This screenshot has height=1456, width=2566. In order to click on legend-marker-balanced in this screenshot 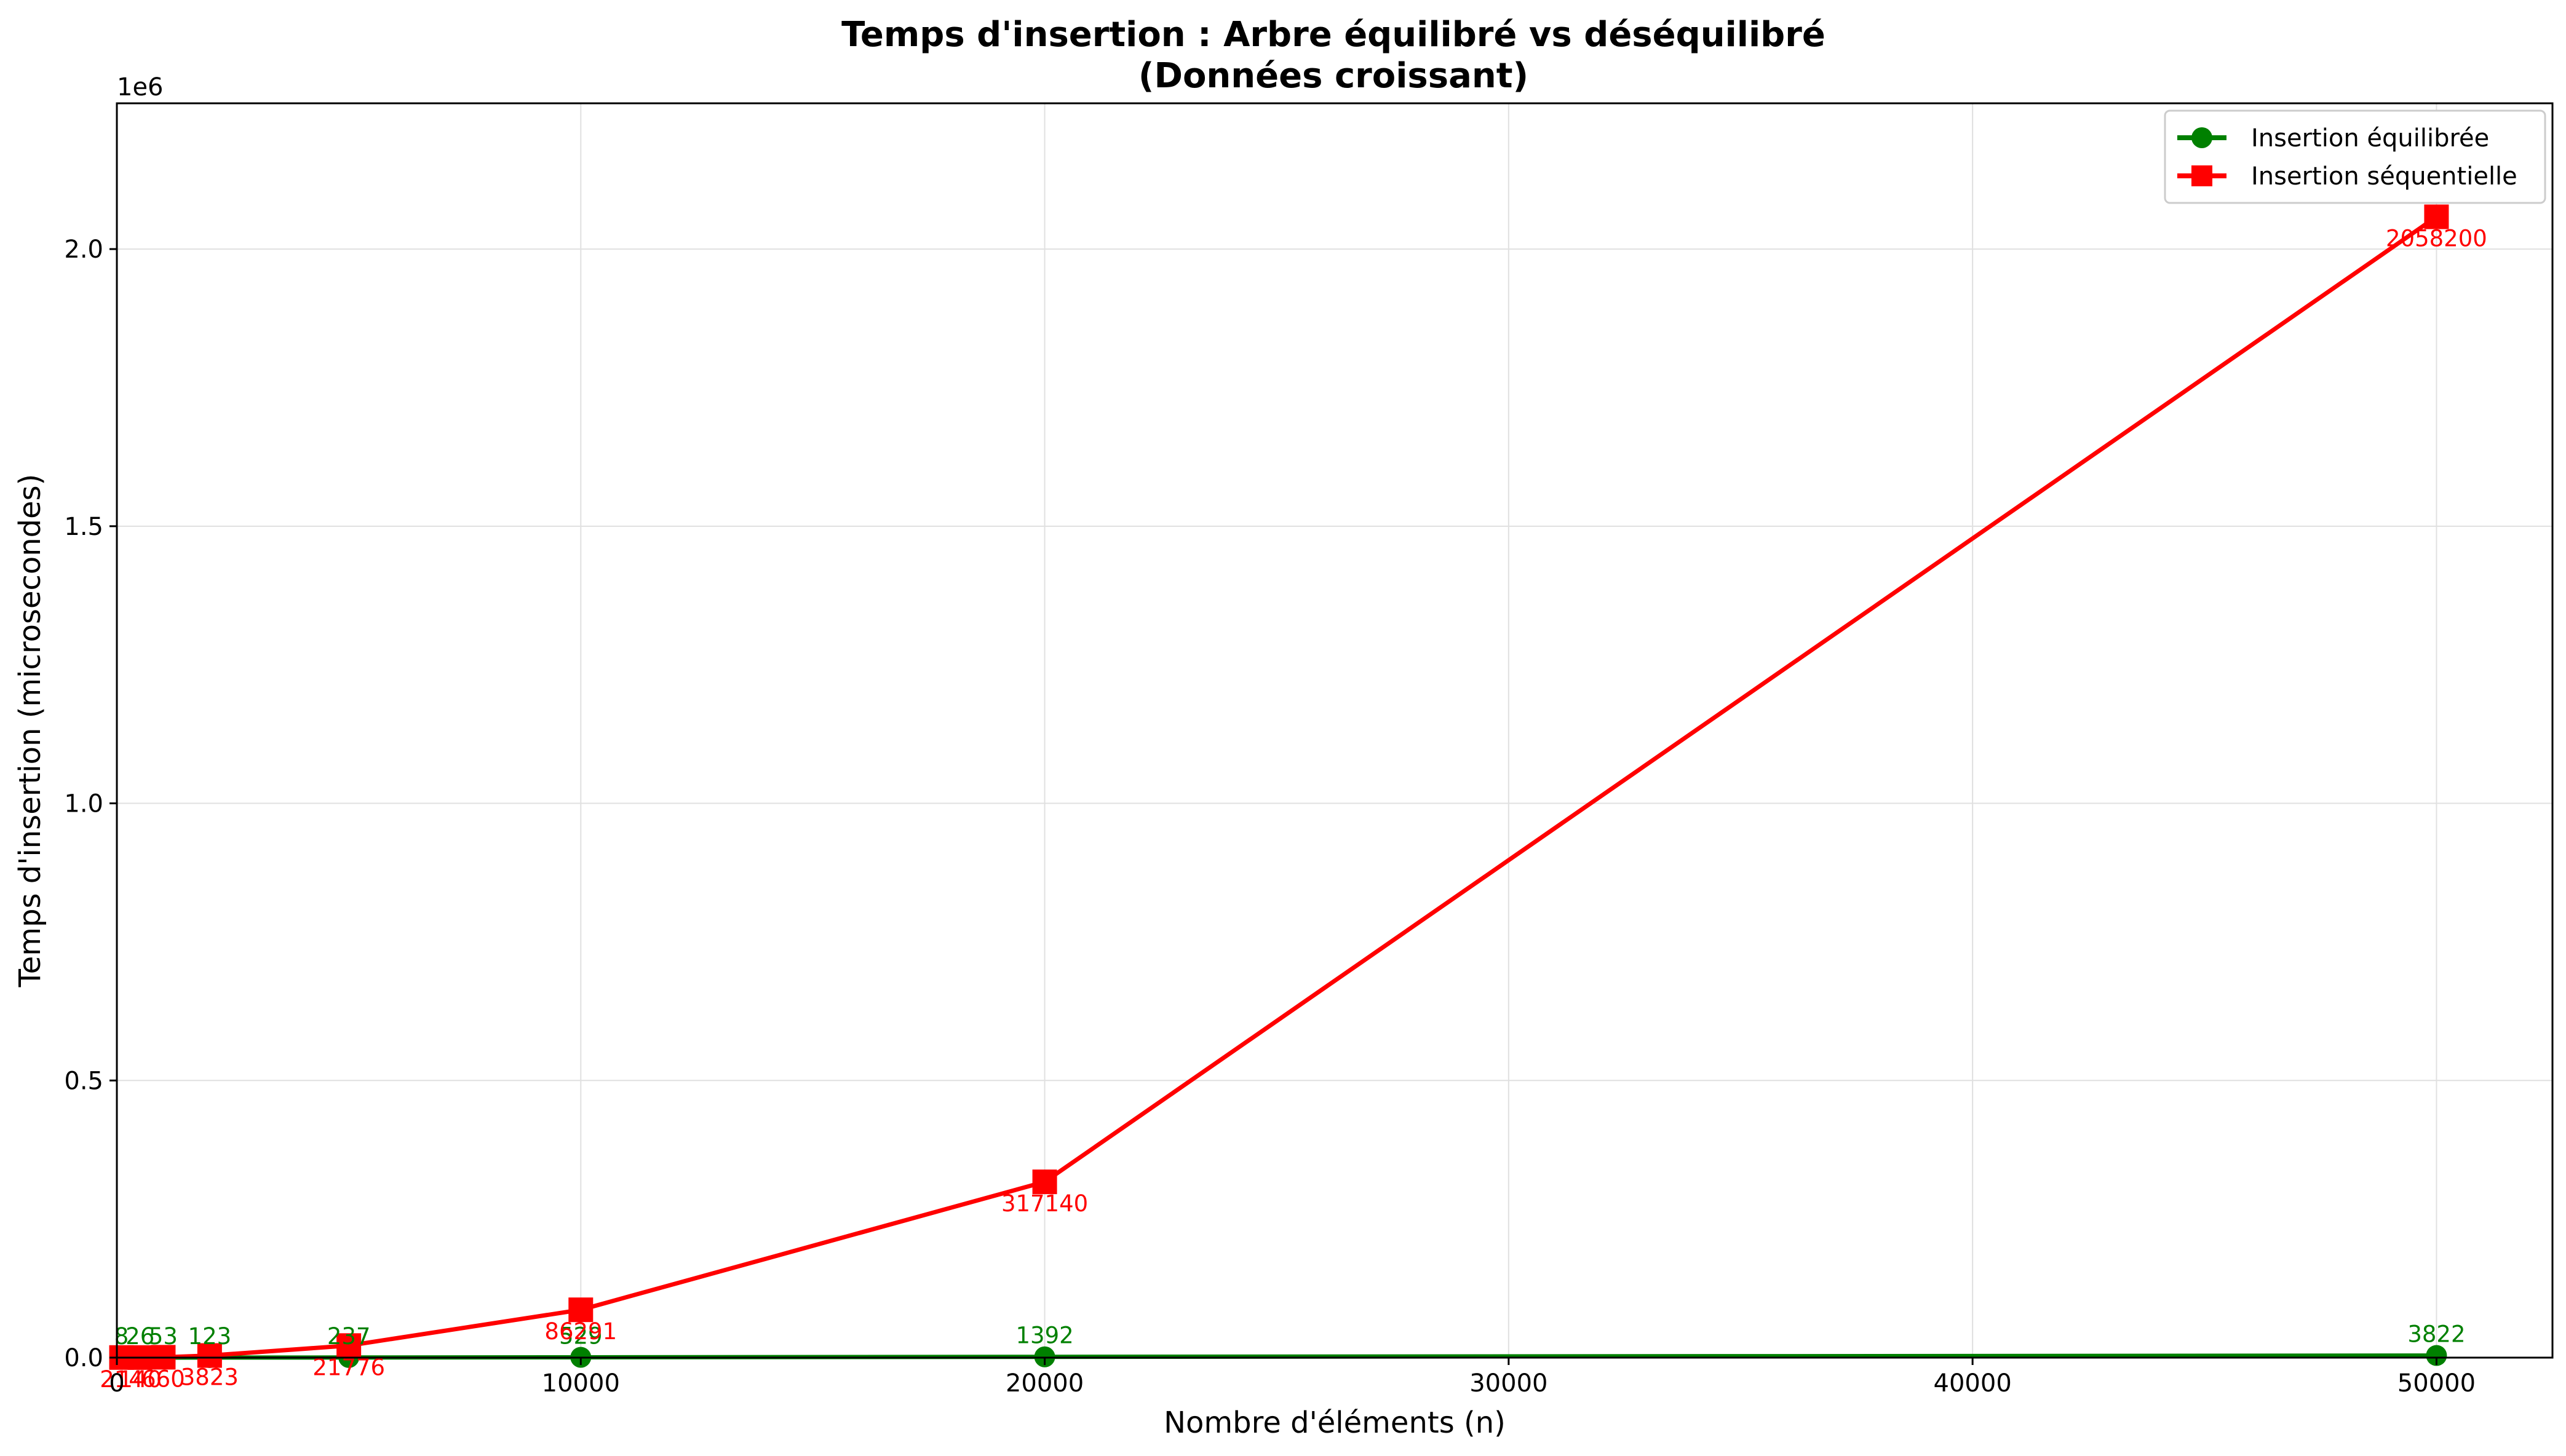, I will do `click(2201, 138)`.